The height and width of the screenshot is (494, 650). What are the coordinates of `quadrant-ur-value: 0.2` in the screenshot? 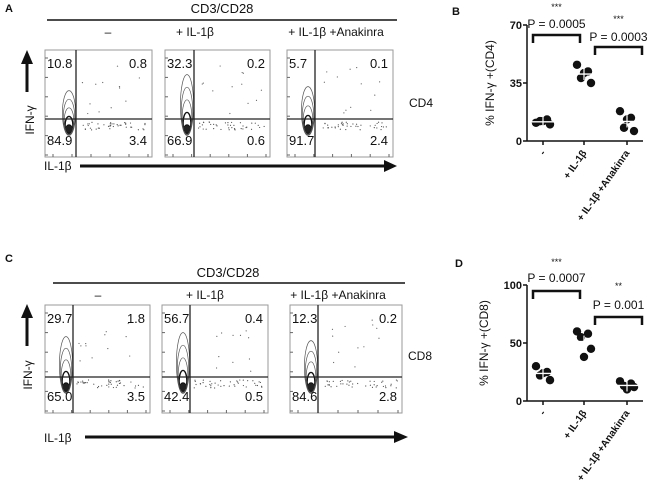 It's located at (388, 318).